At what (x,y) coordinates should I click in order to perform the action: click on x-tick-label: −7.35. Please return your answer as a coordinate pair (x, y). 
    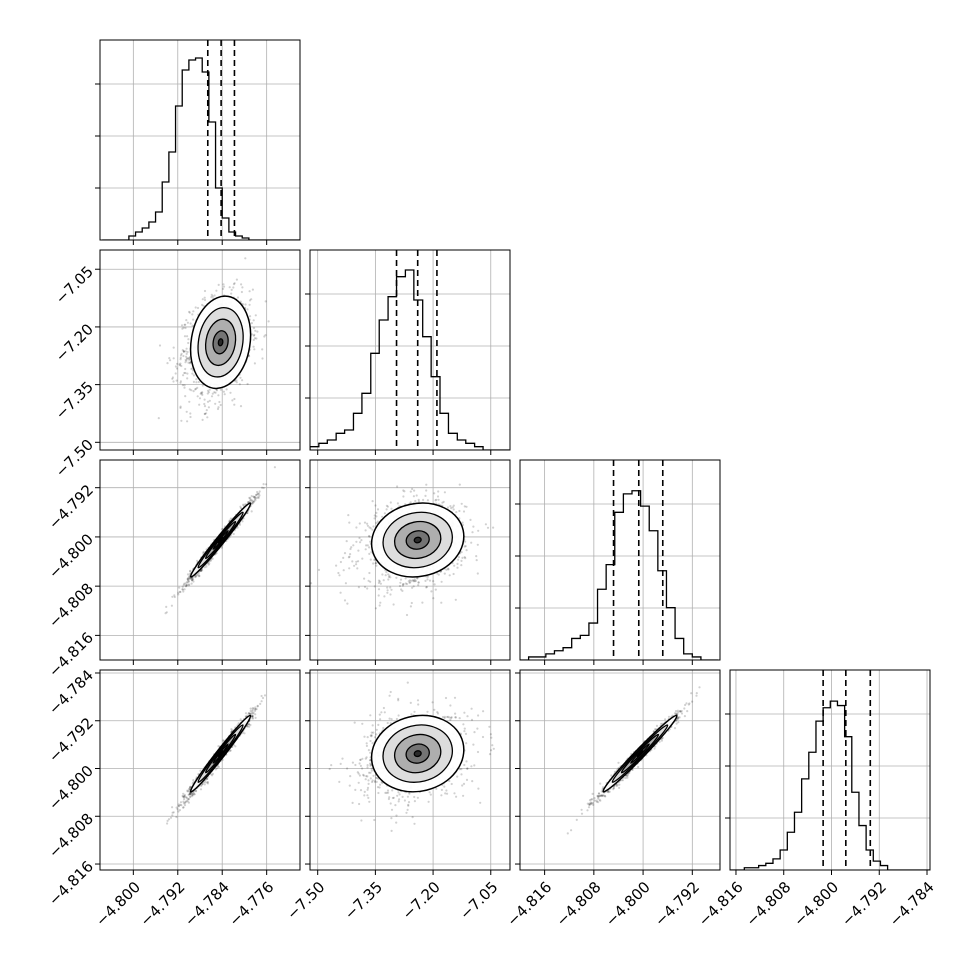
    Looking at the image, I should click on (363, 900).